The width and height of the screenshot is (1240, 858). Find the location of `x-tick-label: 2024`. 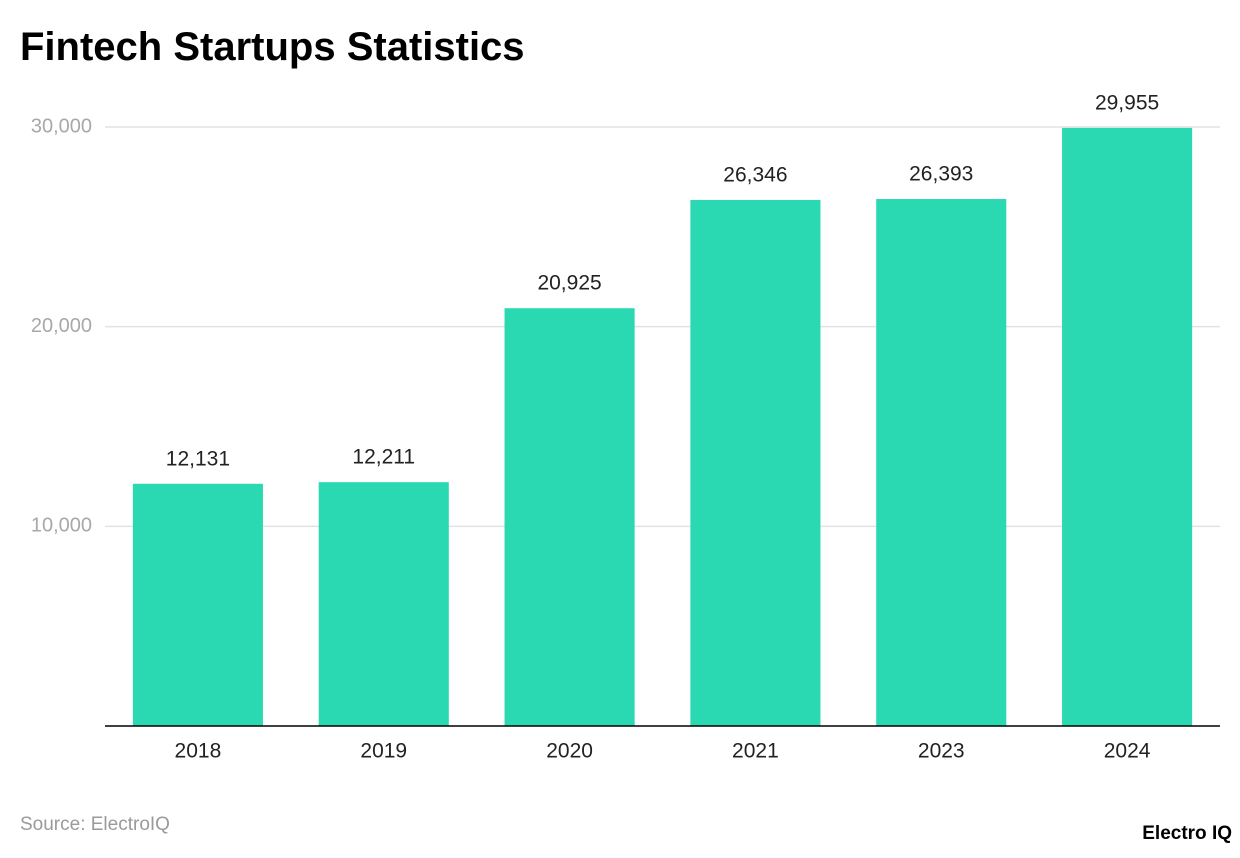

x-tick-label: 2024 is located at coordinates (1127, 751).